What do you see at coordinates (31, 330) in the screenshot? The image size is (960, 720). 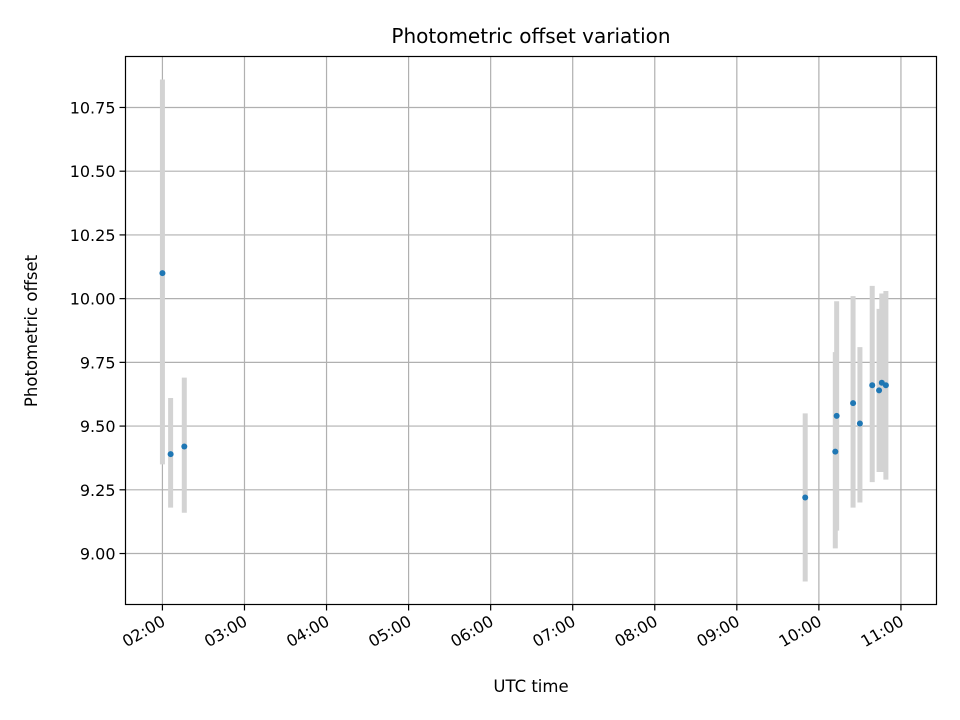 I see `y-axis-label: Photometric offset` at bounding box center [31, 330].